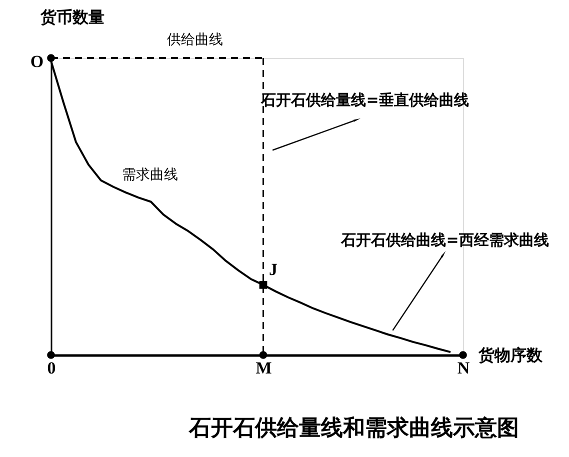 The image size is (569, 457). Describe the element at coordinates (264, 368) in the screenshot. I see `x-tick-label: M` at that location.